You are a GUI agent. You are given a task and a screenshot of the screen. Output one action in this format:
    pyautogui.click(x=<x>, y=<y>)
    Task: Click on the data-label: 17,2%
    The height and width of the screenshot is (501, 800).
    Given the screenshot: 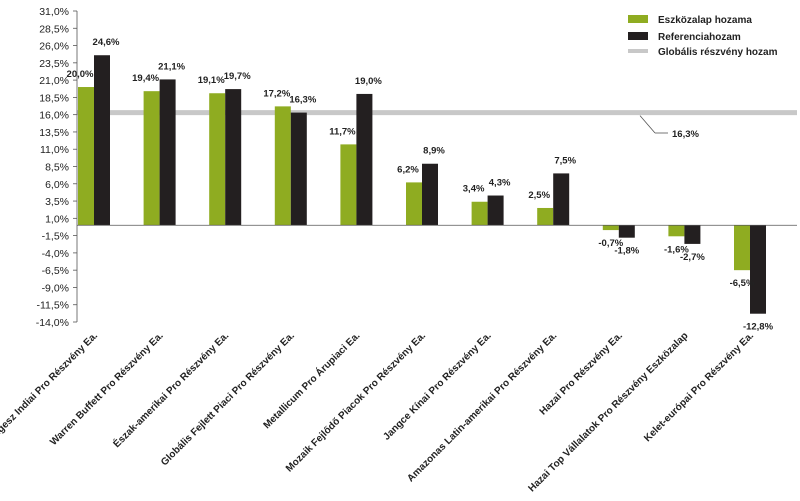 What is the action you would take?
    pyautogui.click(x=276, y=93)
    